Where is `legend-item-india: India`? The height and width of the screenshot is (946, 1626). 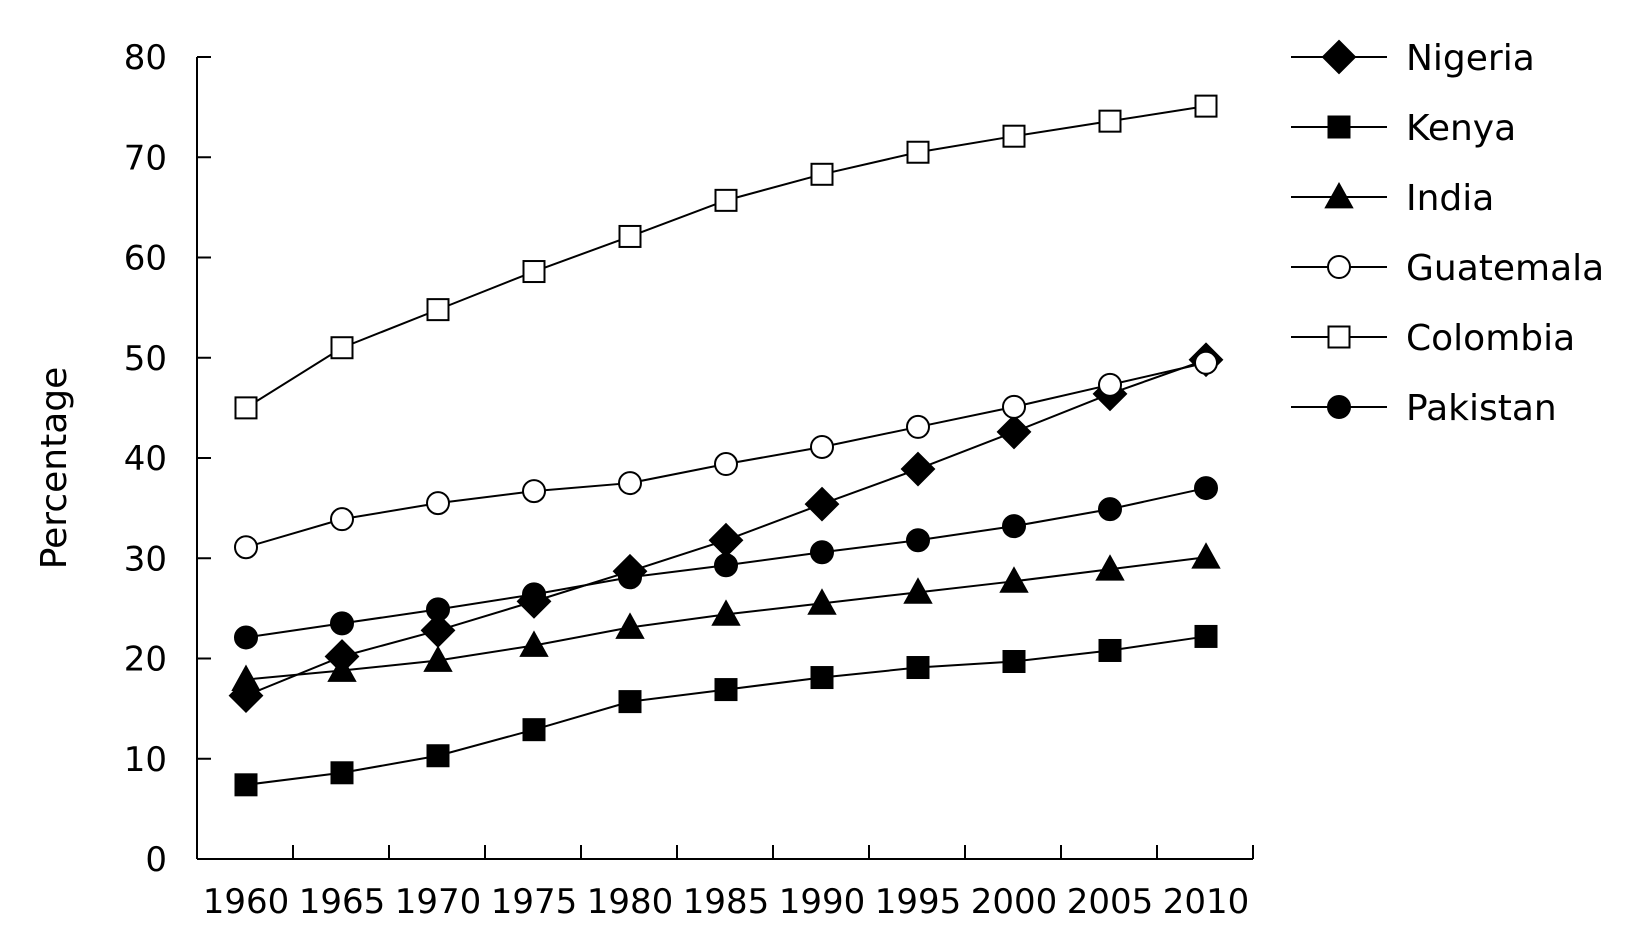
legend-item-india: India is located at coordinates (1392, 198).